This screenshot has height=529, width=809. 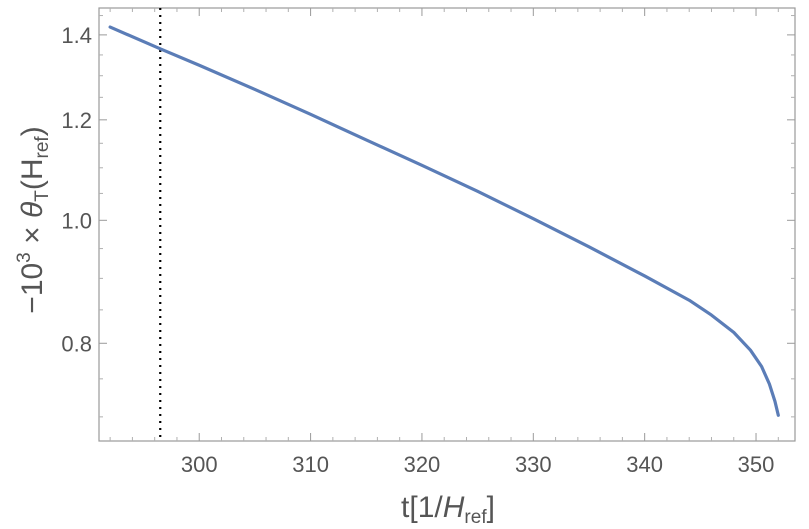 What do you see at coordinates (533, 464) in the screenshot?
I see `x-tick-label: 330` at bounding box center [533, 464].